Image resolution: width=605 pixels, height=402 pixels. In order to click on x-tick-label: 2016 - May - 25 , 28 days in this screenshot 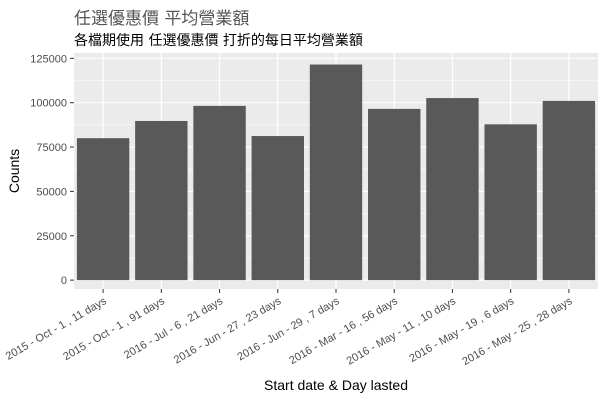, I will do `click(517, 331)`.